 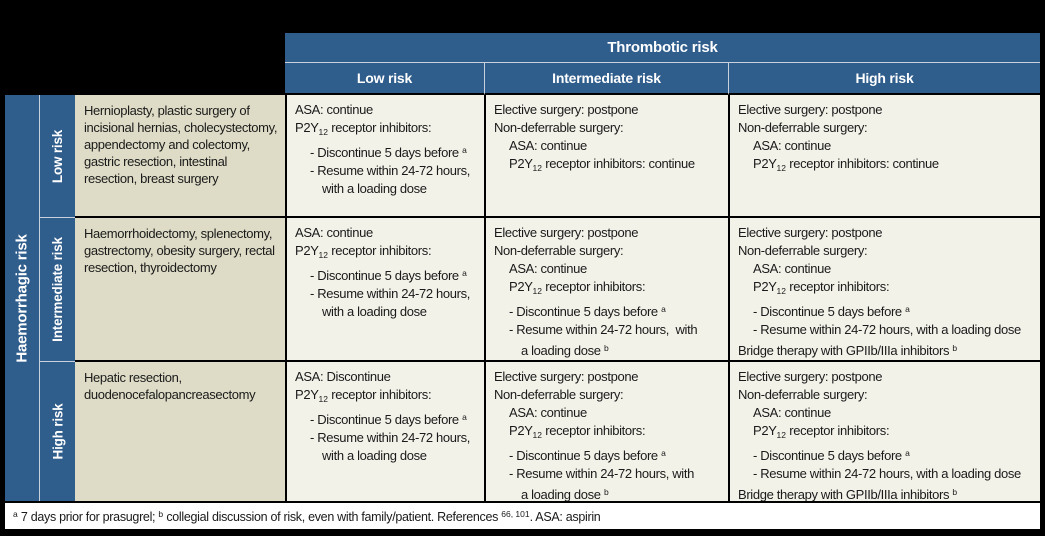 I want to click on row-header-intermediate-risk: Intermediate risk, so click(x=57, y=290).